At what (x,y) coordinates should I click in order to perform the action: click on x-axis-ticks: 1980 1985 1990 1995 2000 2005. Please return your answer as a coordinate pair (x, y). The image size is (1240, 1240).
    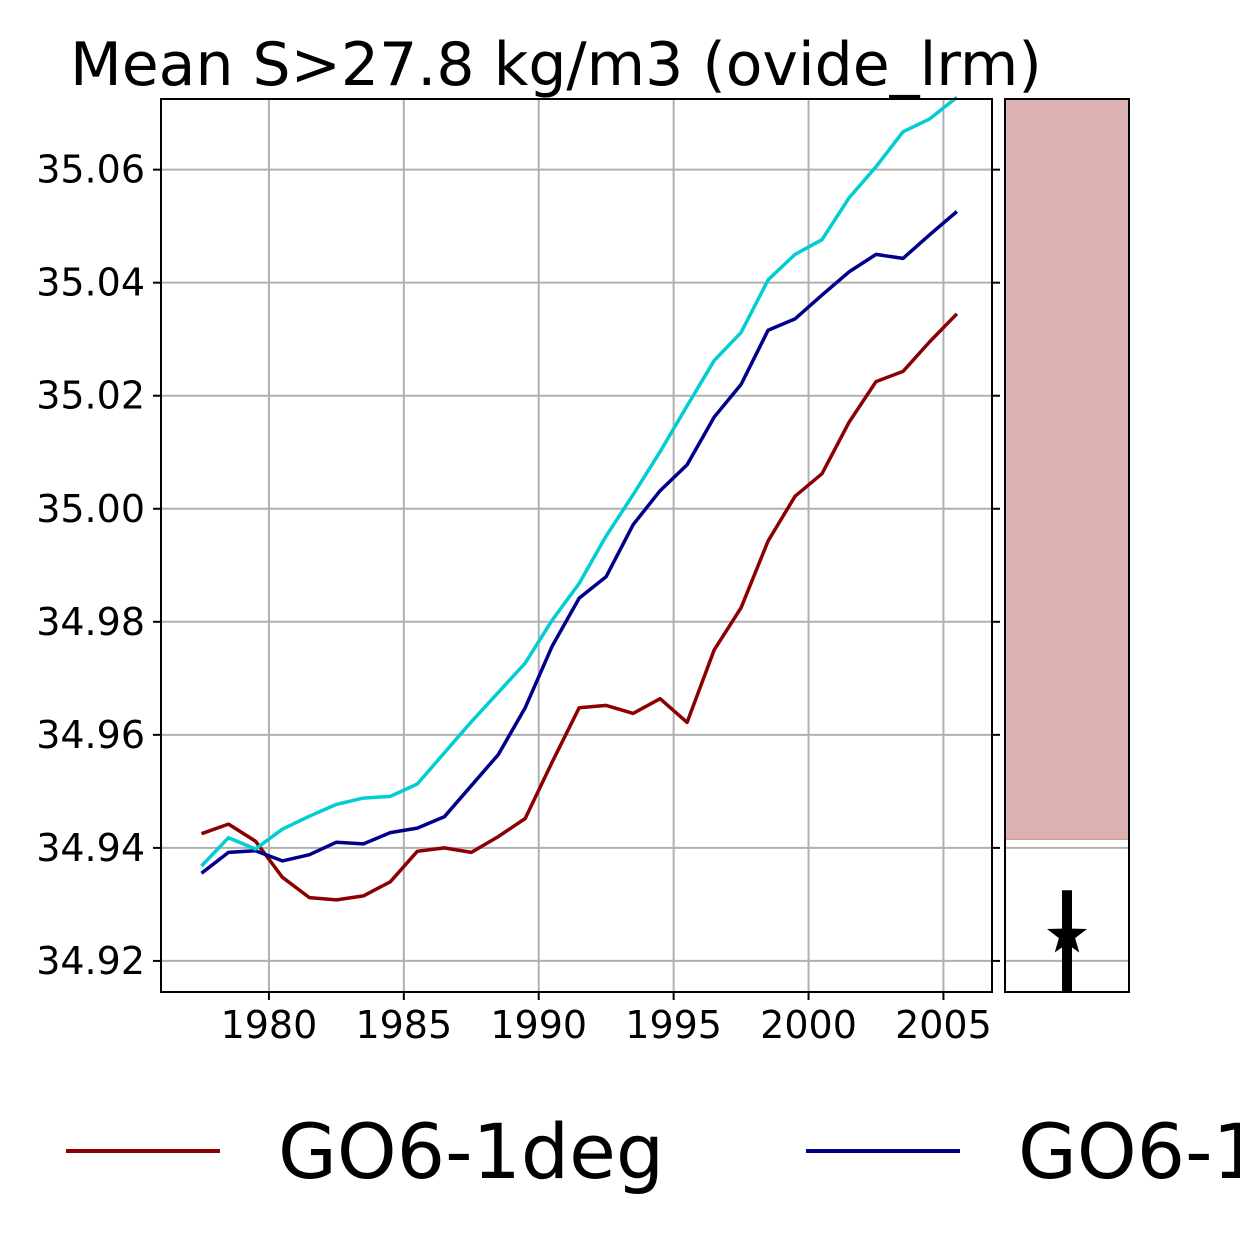
    Looking at the image, I should click on (606, 1019).